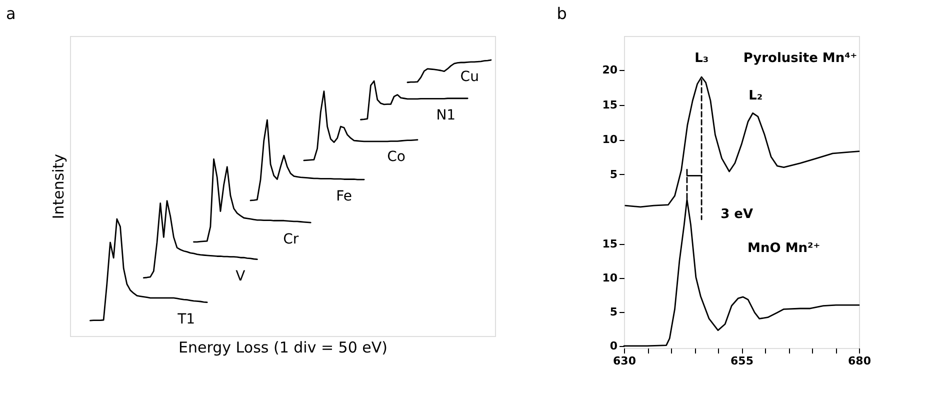 The height and width of the screenshot is (412, 925). Describe the element at coordinates (291, 240) in the screenshot. I see `series-label: Cr` at that location.